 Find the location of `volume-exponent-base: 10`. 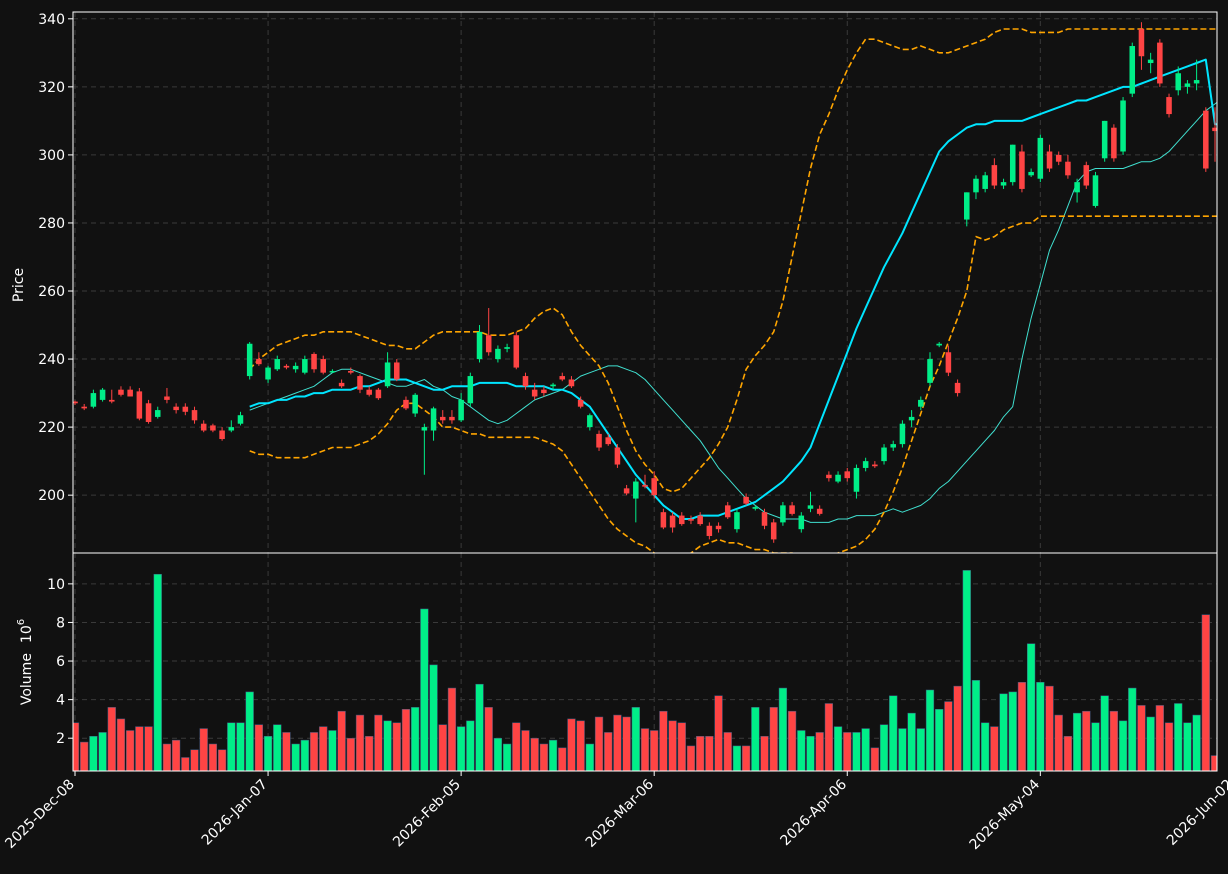

volume-exponent-base: 10 is located at coordinates (27, 634).